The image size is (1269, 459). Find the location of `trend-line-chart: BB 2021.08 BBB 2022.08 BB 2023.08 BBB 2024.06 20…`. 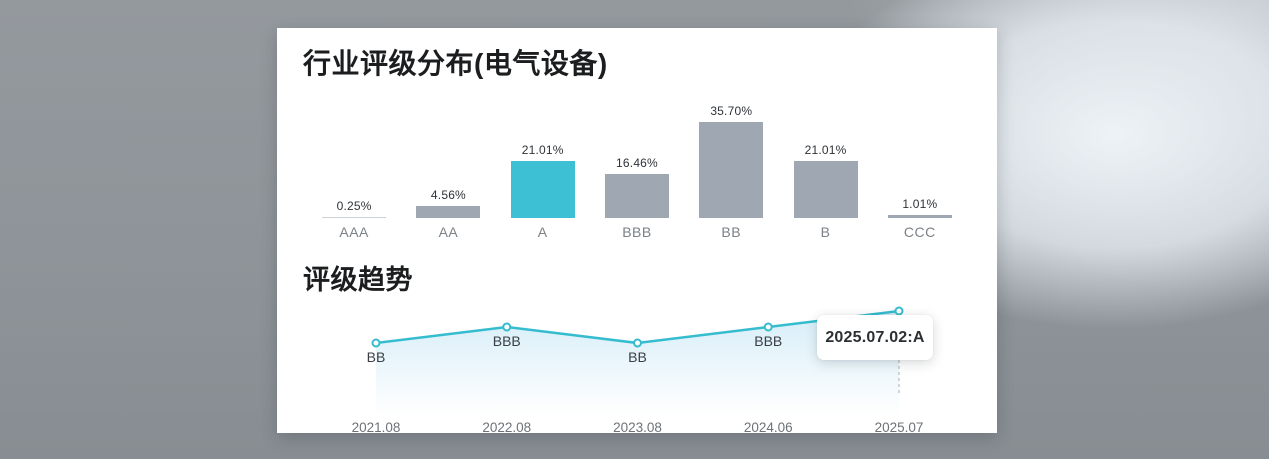

trend-line-chart: BB 2021.08 BBB 2022.08 BB 2023.08 BBB 2024.06 20… is located at coordinates (638, 370).